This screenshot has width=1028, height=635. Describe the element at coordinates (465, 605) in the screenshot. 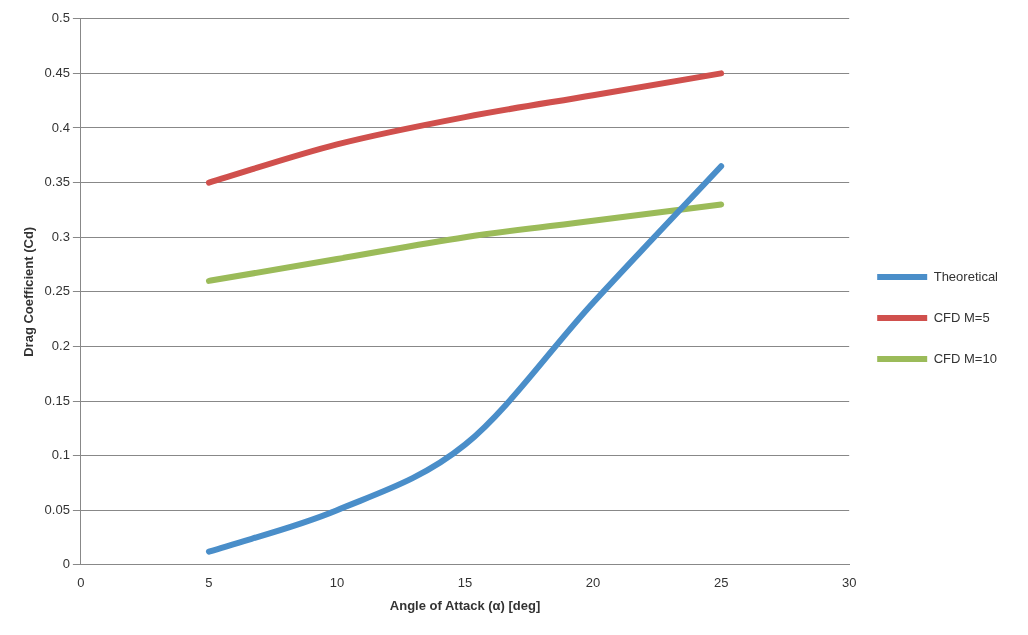

I see `x-axis-title: Angle of Attack (α) [deg]` at that location.